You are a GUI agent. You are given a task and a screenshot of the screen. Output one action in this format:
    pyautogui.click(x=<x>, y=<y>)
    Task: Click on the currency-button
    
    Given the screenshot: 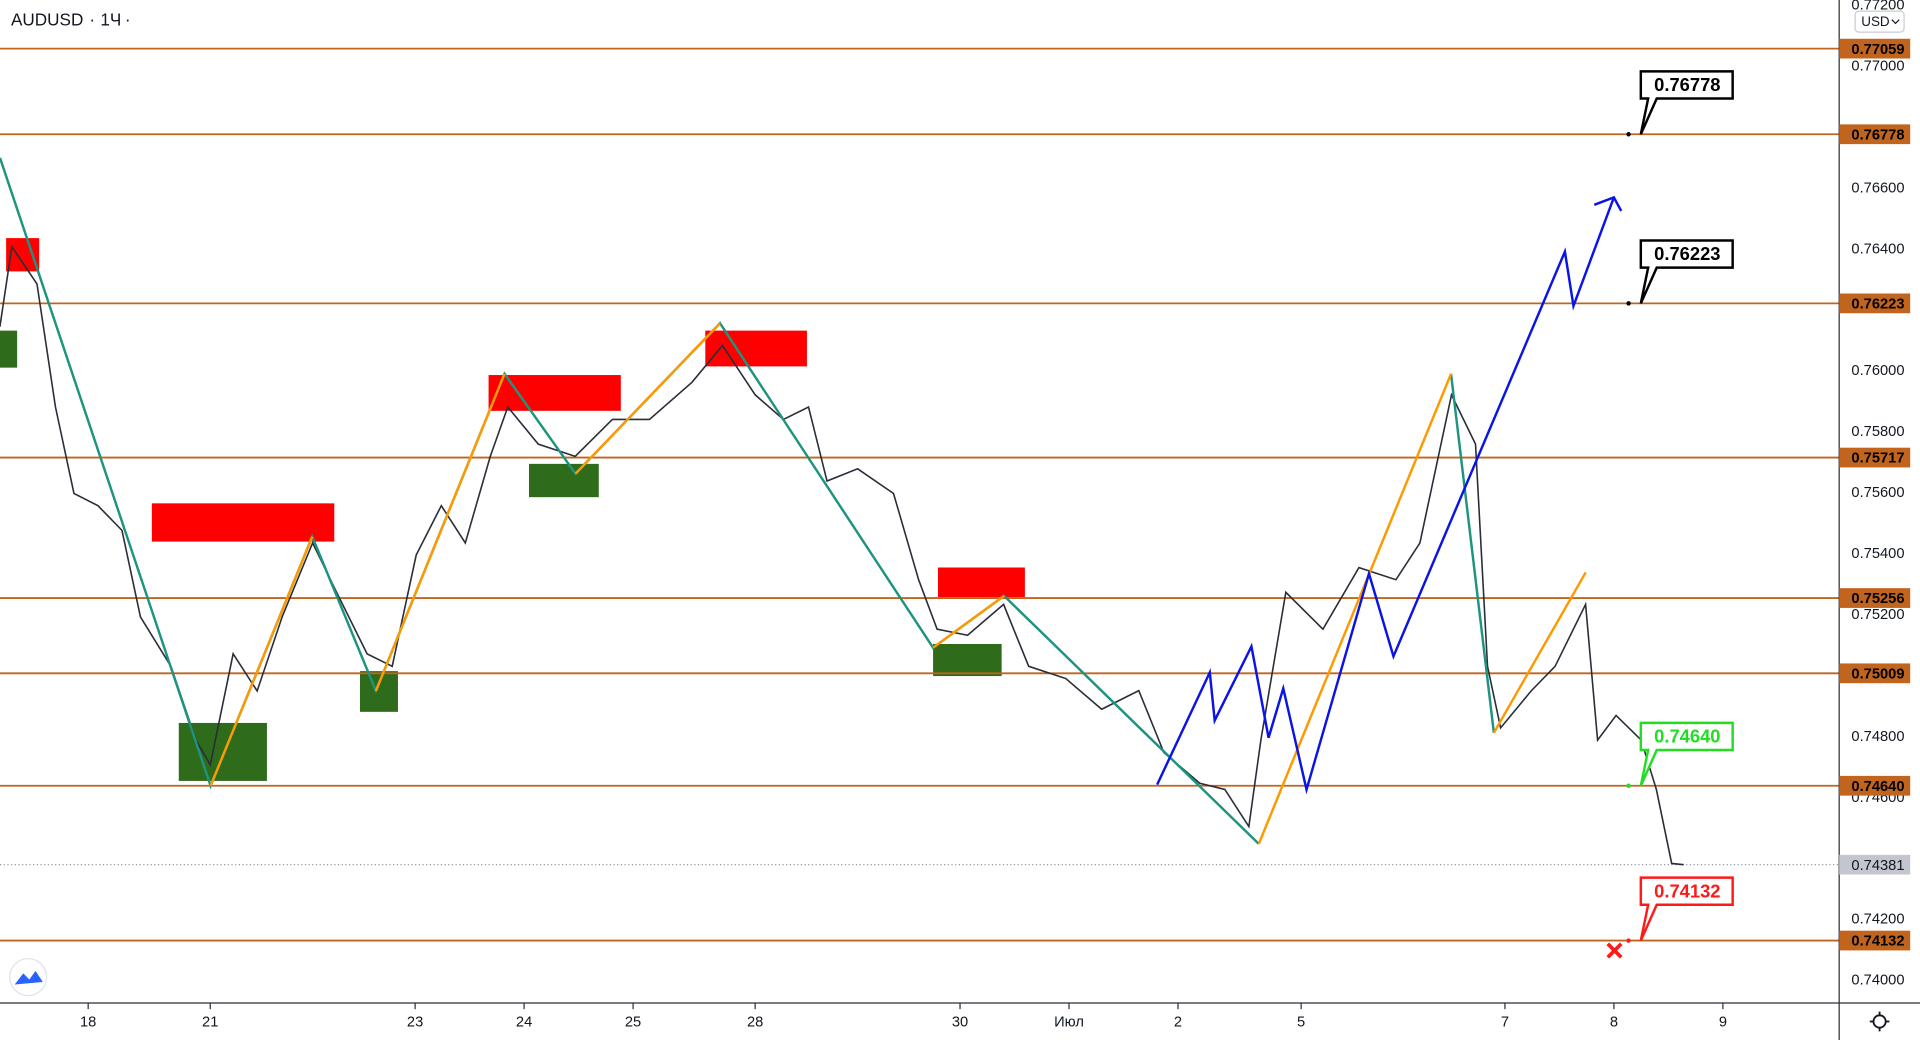 What is the action you would take?
    pyautogui.click(x=1879, y=21)
    